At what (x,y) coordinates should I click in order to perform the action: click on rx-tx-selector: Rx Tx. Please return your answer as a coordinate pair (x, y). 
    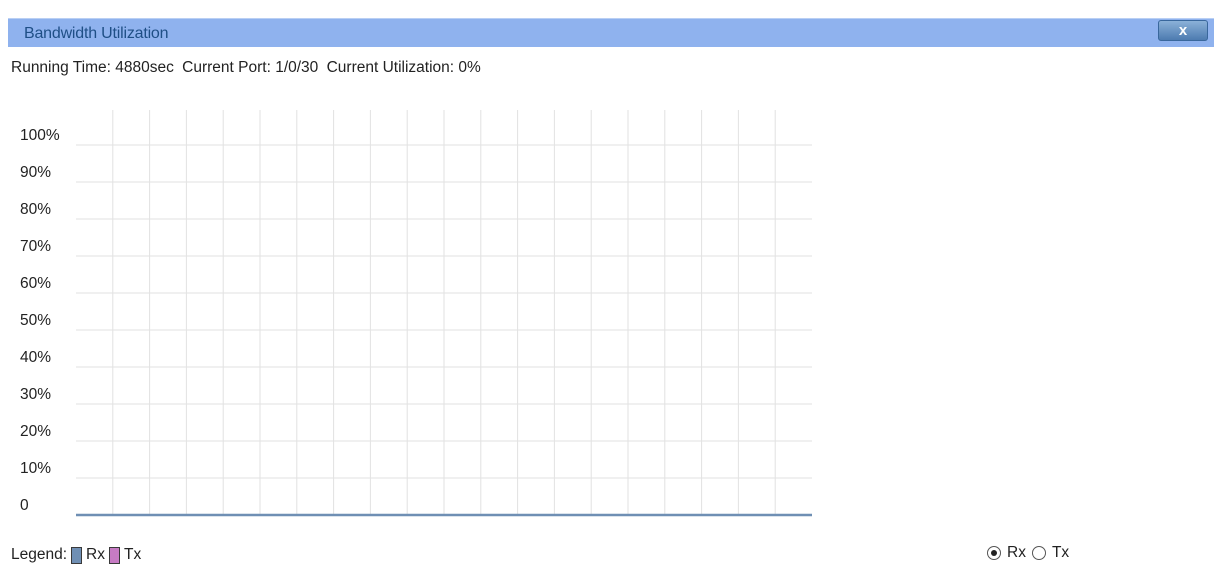
    Looking at the image, I should click on (1031, 553).